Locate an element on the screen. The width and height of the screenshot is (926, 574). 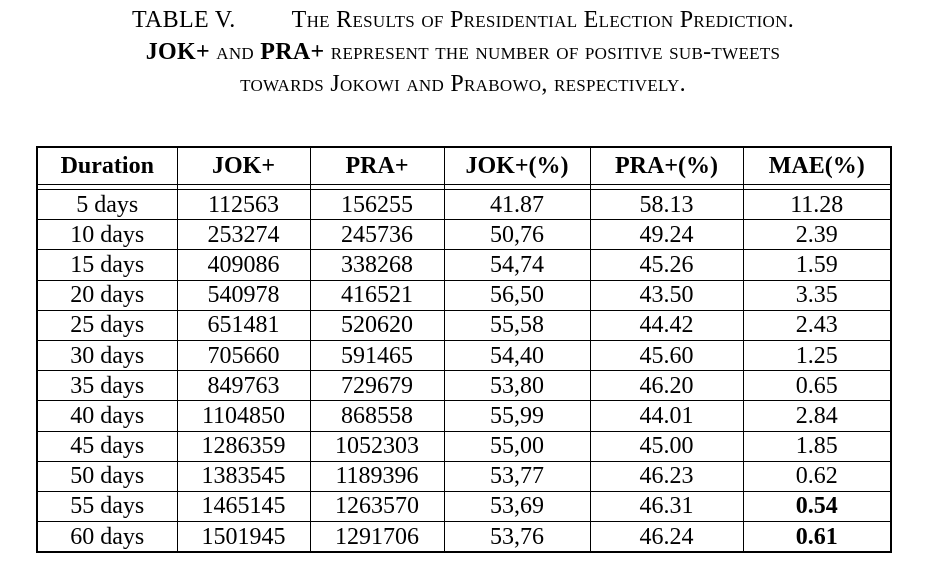
table-row: 20 days 540978 416521 56,50 43.50 3.35 is located at coordinates (464, 295).